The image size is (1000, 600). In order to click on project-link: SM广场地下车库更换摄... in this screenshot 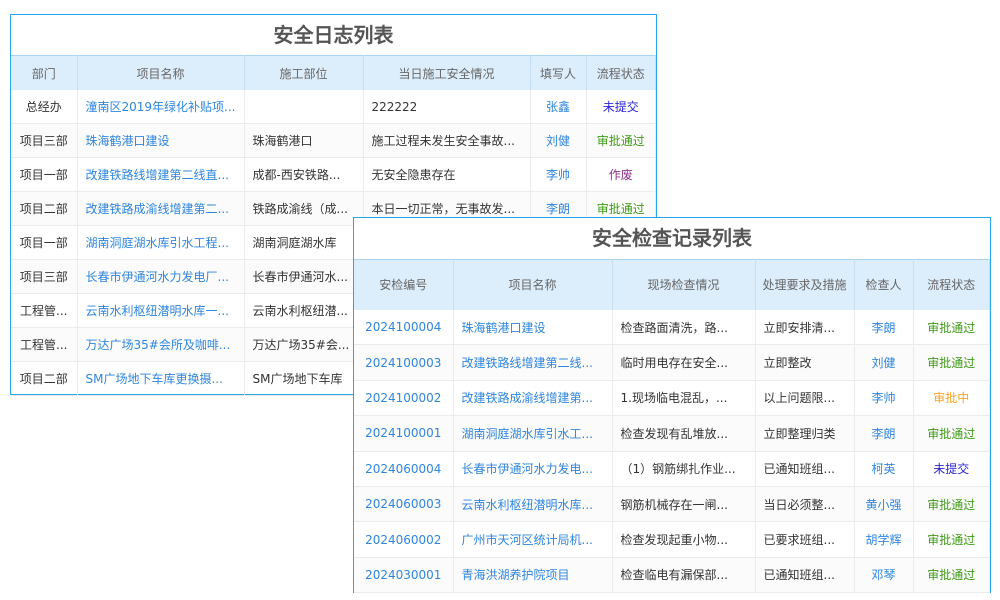, I will do `click(161, 378)`.